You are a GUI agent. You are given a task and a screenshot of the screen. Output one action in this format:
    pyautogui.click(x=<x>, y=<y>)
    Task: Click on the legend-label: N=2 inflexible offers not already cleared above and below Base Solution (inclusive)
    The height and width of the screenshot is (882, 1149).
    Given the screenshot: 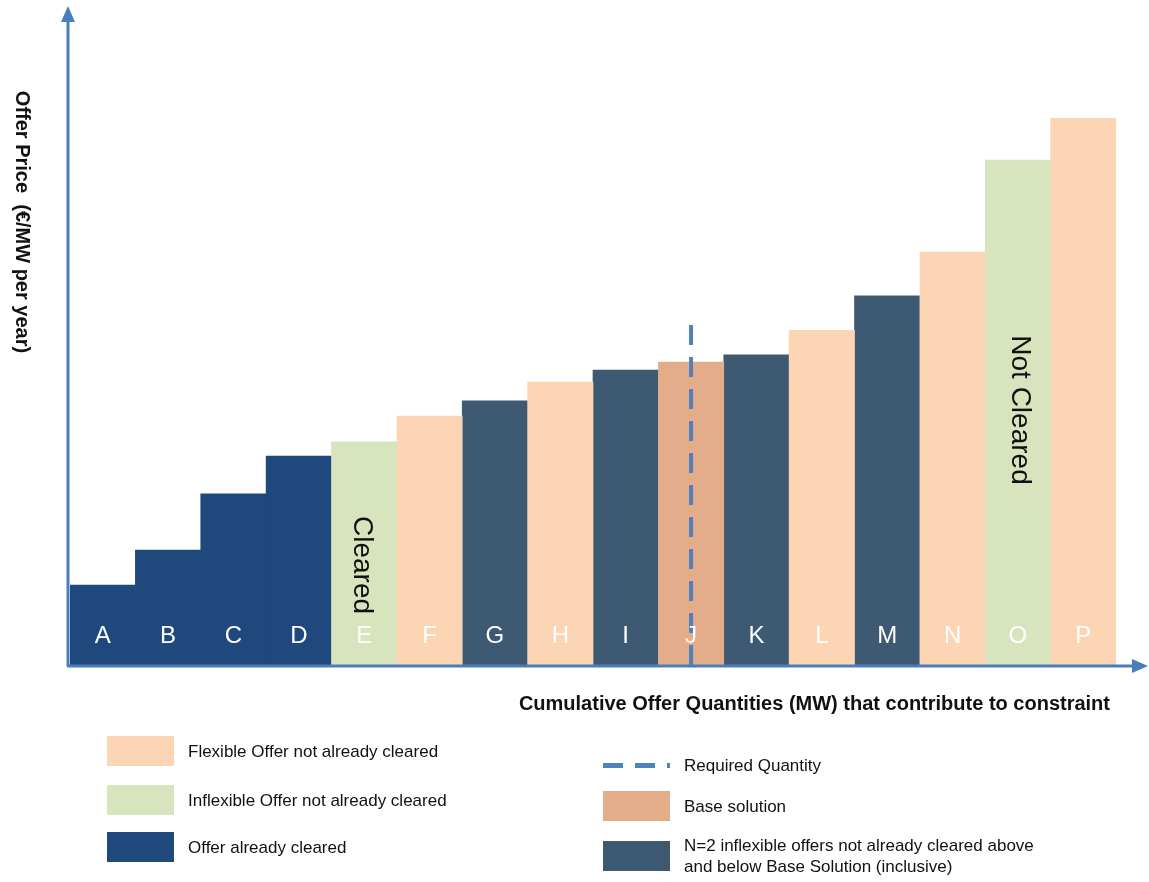 What is the action you would take?
    pyautogui.click(x=859, y=856)
    